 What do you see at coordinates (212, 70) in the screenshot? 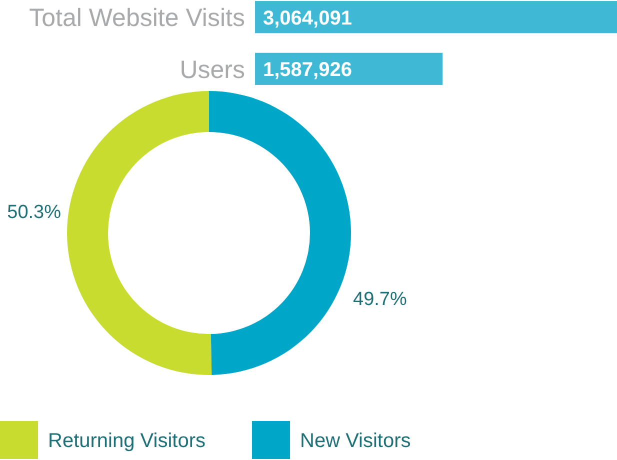
I see `y-tick-label: Users` at bounding box center [212, 70].